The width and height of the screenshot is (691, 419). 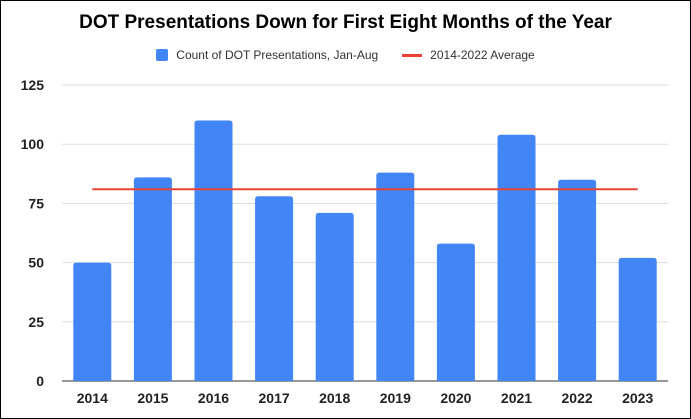 I want to click on x-tick-label: 2022, so click(x=577, y=398).